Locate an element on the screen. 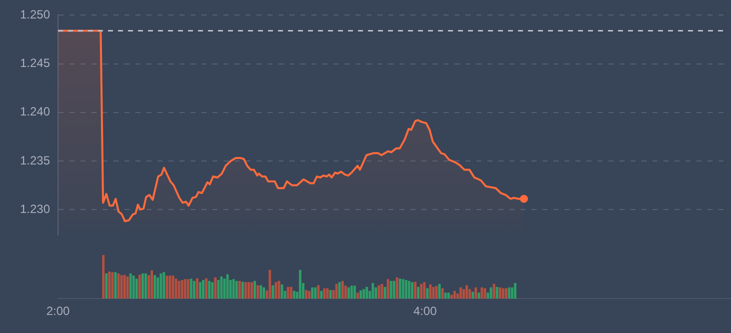 Image resolution: width=731 pixels, height=333 pixels. y-tick-label: 1.245 is located at coordinates (35, 63).